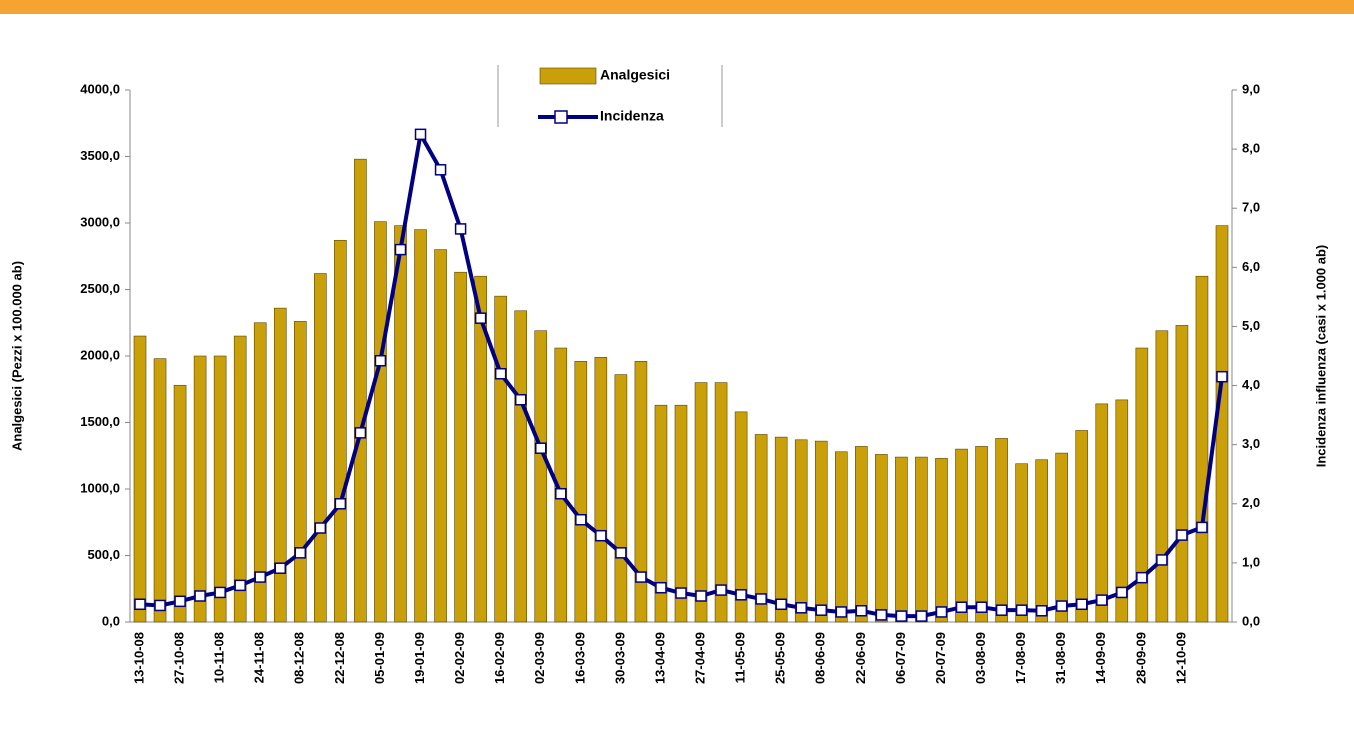 The width and height of the screenshot is (1354, 754). I want to click on x-tick-label: 08-06-09, so click(820, 658).